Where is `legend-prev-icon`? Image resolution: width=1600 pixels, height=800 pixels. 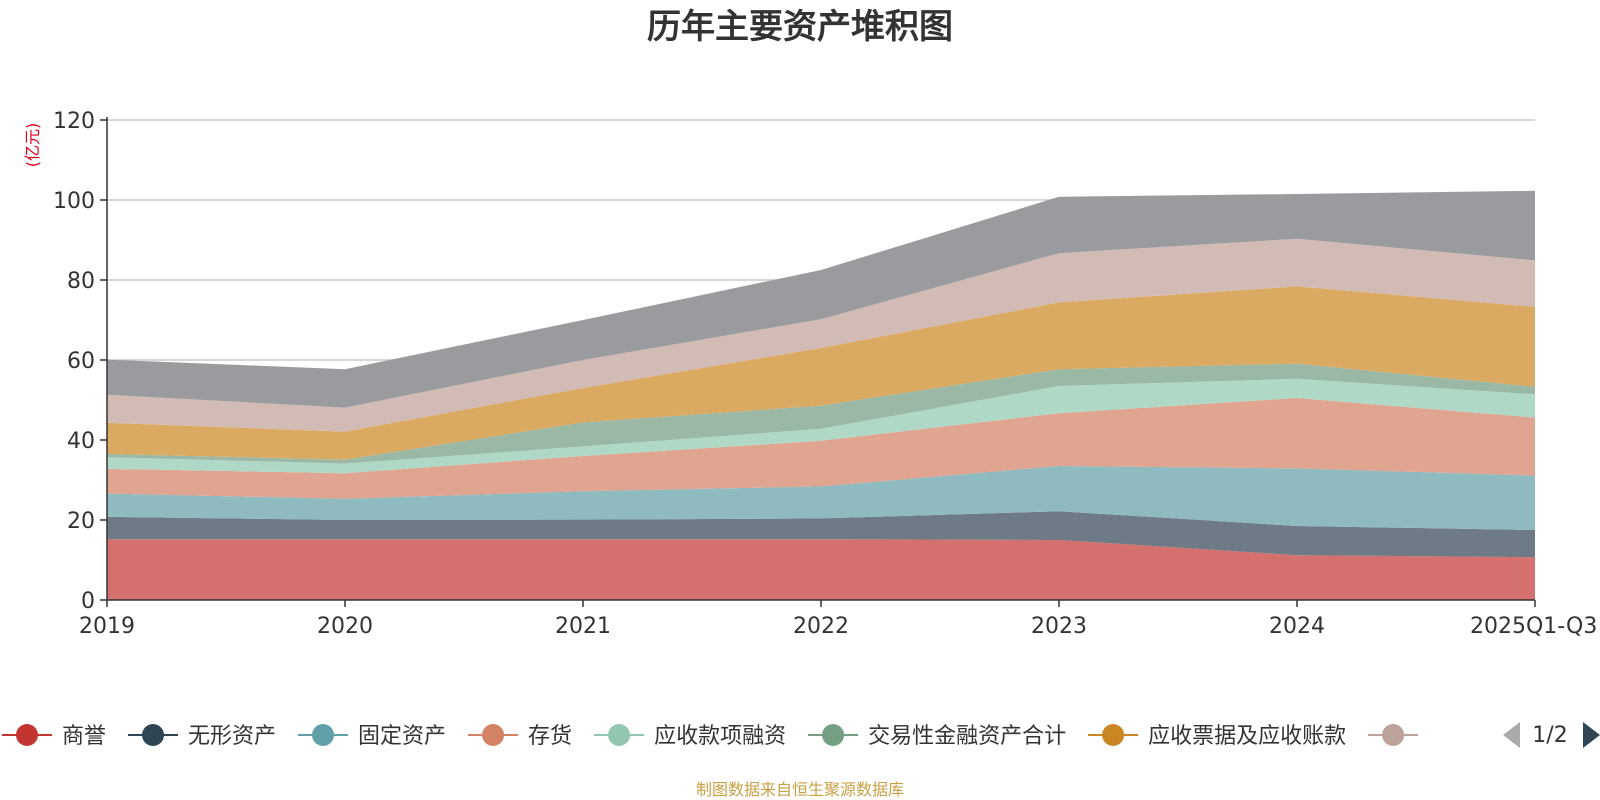 legend-prev-icon is located at coordinates (1511, 735).